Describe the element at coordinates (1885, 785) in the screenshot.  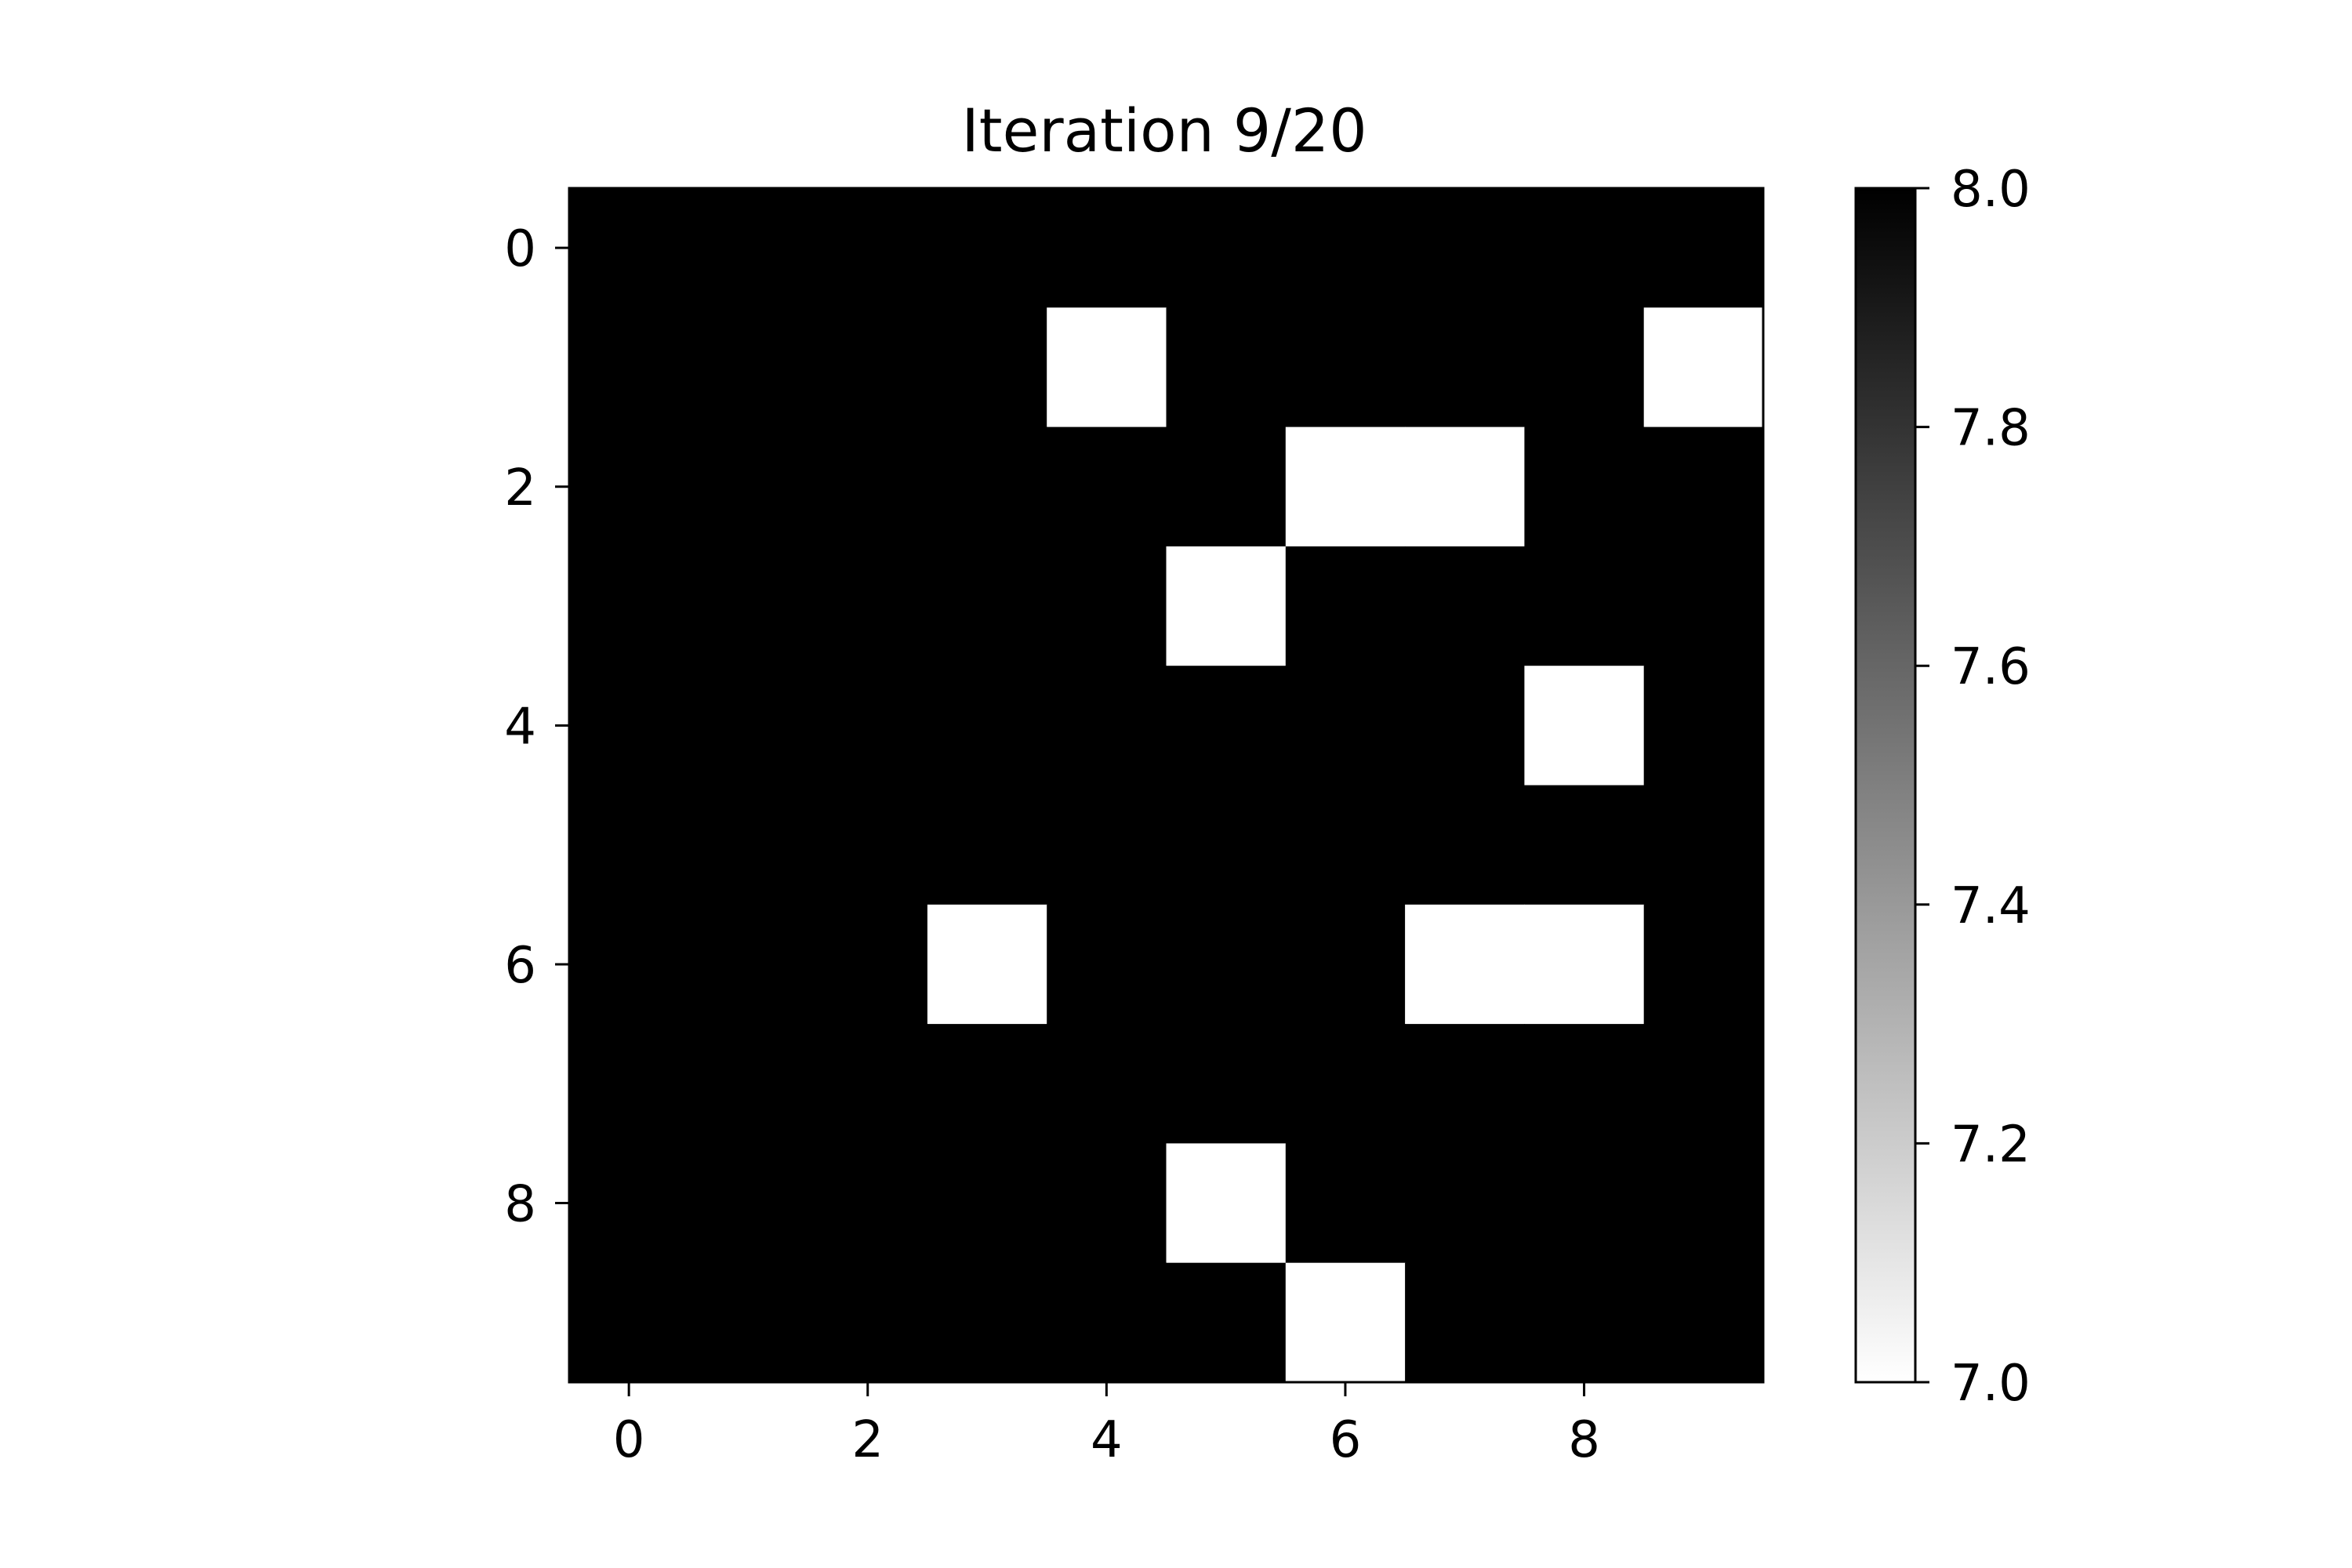
I see `colorbar-bar` at that location.